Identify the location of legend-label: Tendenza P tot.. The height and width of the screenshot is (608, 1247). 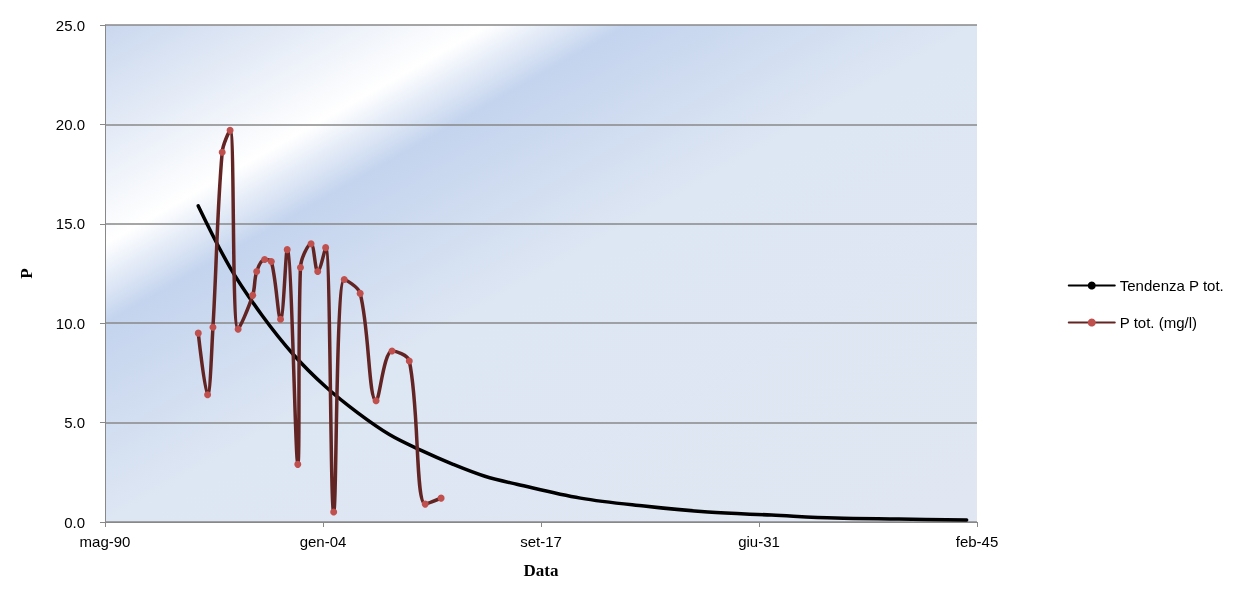
(1171, 285).